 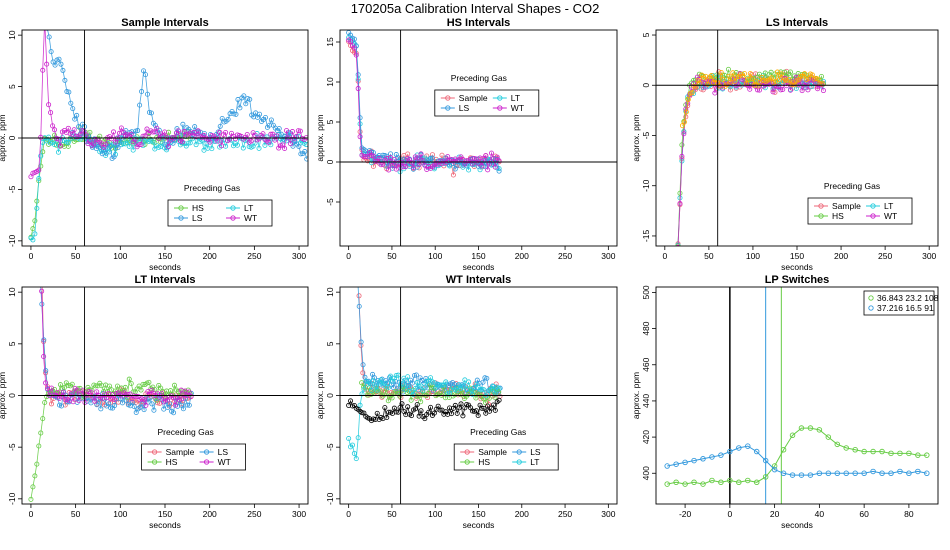 I want to click on y-tick-label: -5, so click(x=12, y=447).